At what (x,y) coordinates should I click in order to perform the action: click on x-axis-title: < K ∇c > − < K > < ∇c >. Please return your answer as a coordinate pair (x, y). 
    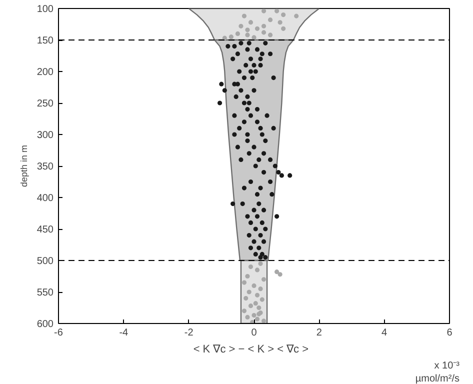
    Looking at the image, I should click on (251, 350).